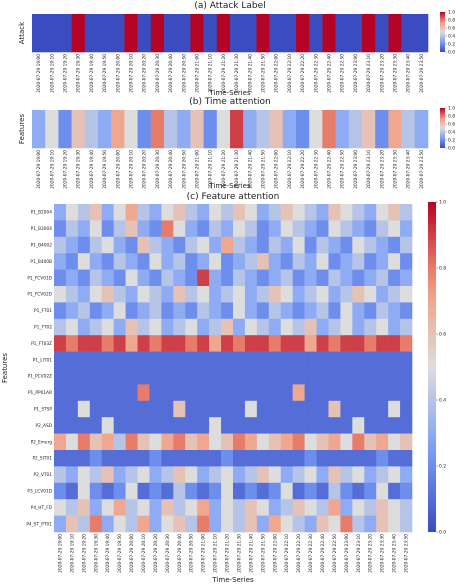 The height and width of the screenshot is (587, 474). Describe the element at coordinates (407, 553) in the screenshot. I see `x-tick-label: 2020-07-29 23:50` at that location.